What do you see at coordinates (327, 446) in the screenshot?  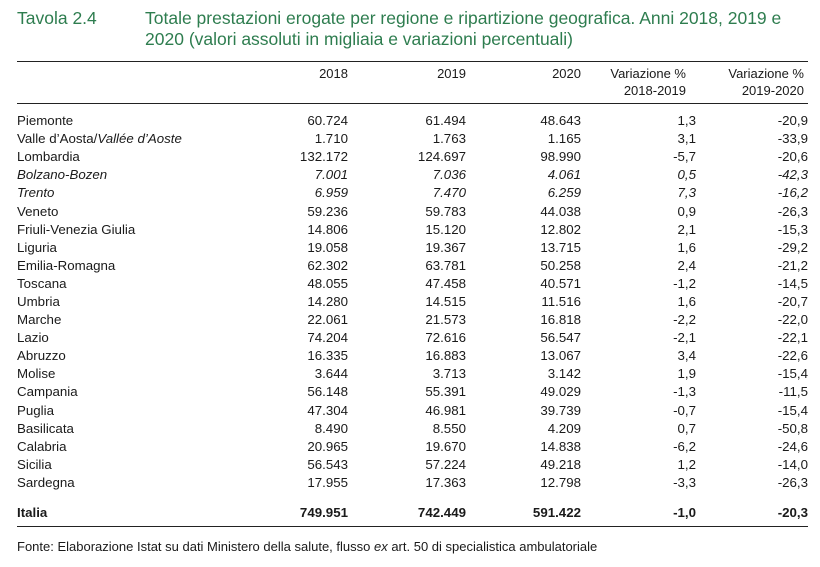 I see `value-2018: 20.965` at bounding box center [327, 446].